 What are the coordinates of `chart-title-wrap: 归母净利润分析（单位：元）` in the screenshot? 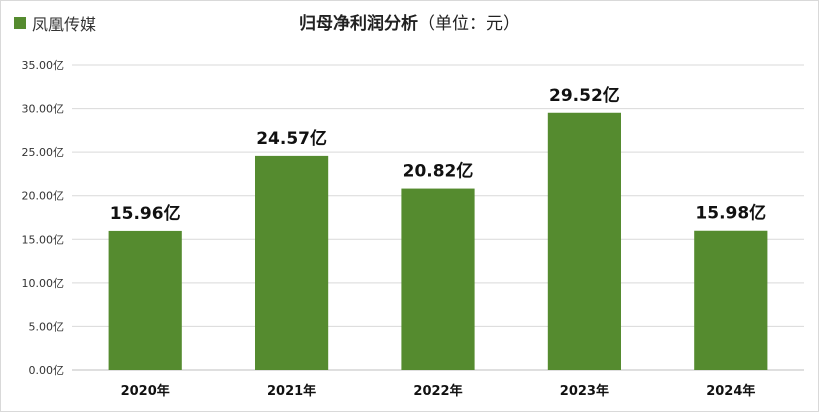 It's located at (409, 21).